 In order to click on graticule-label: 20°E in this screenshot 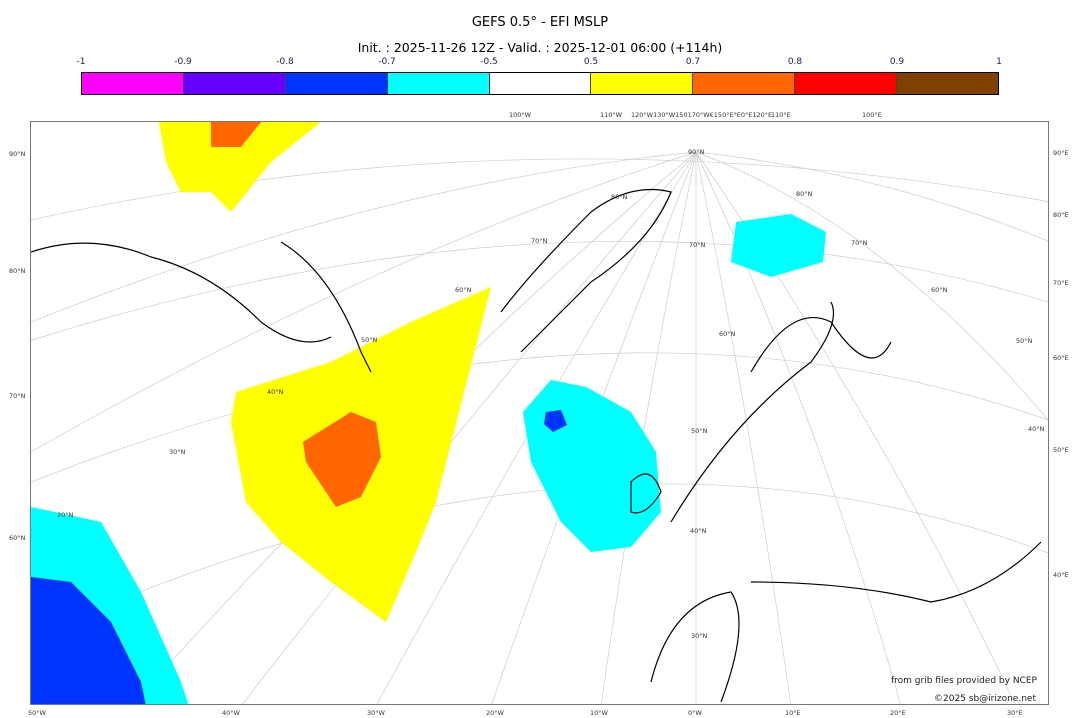, I will do `click(898, 713)`.